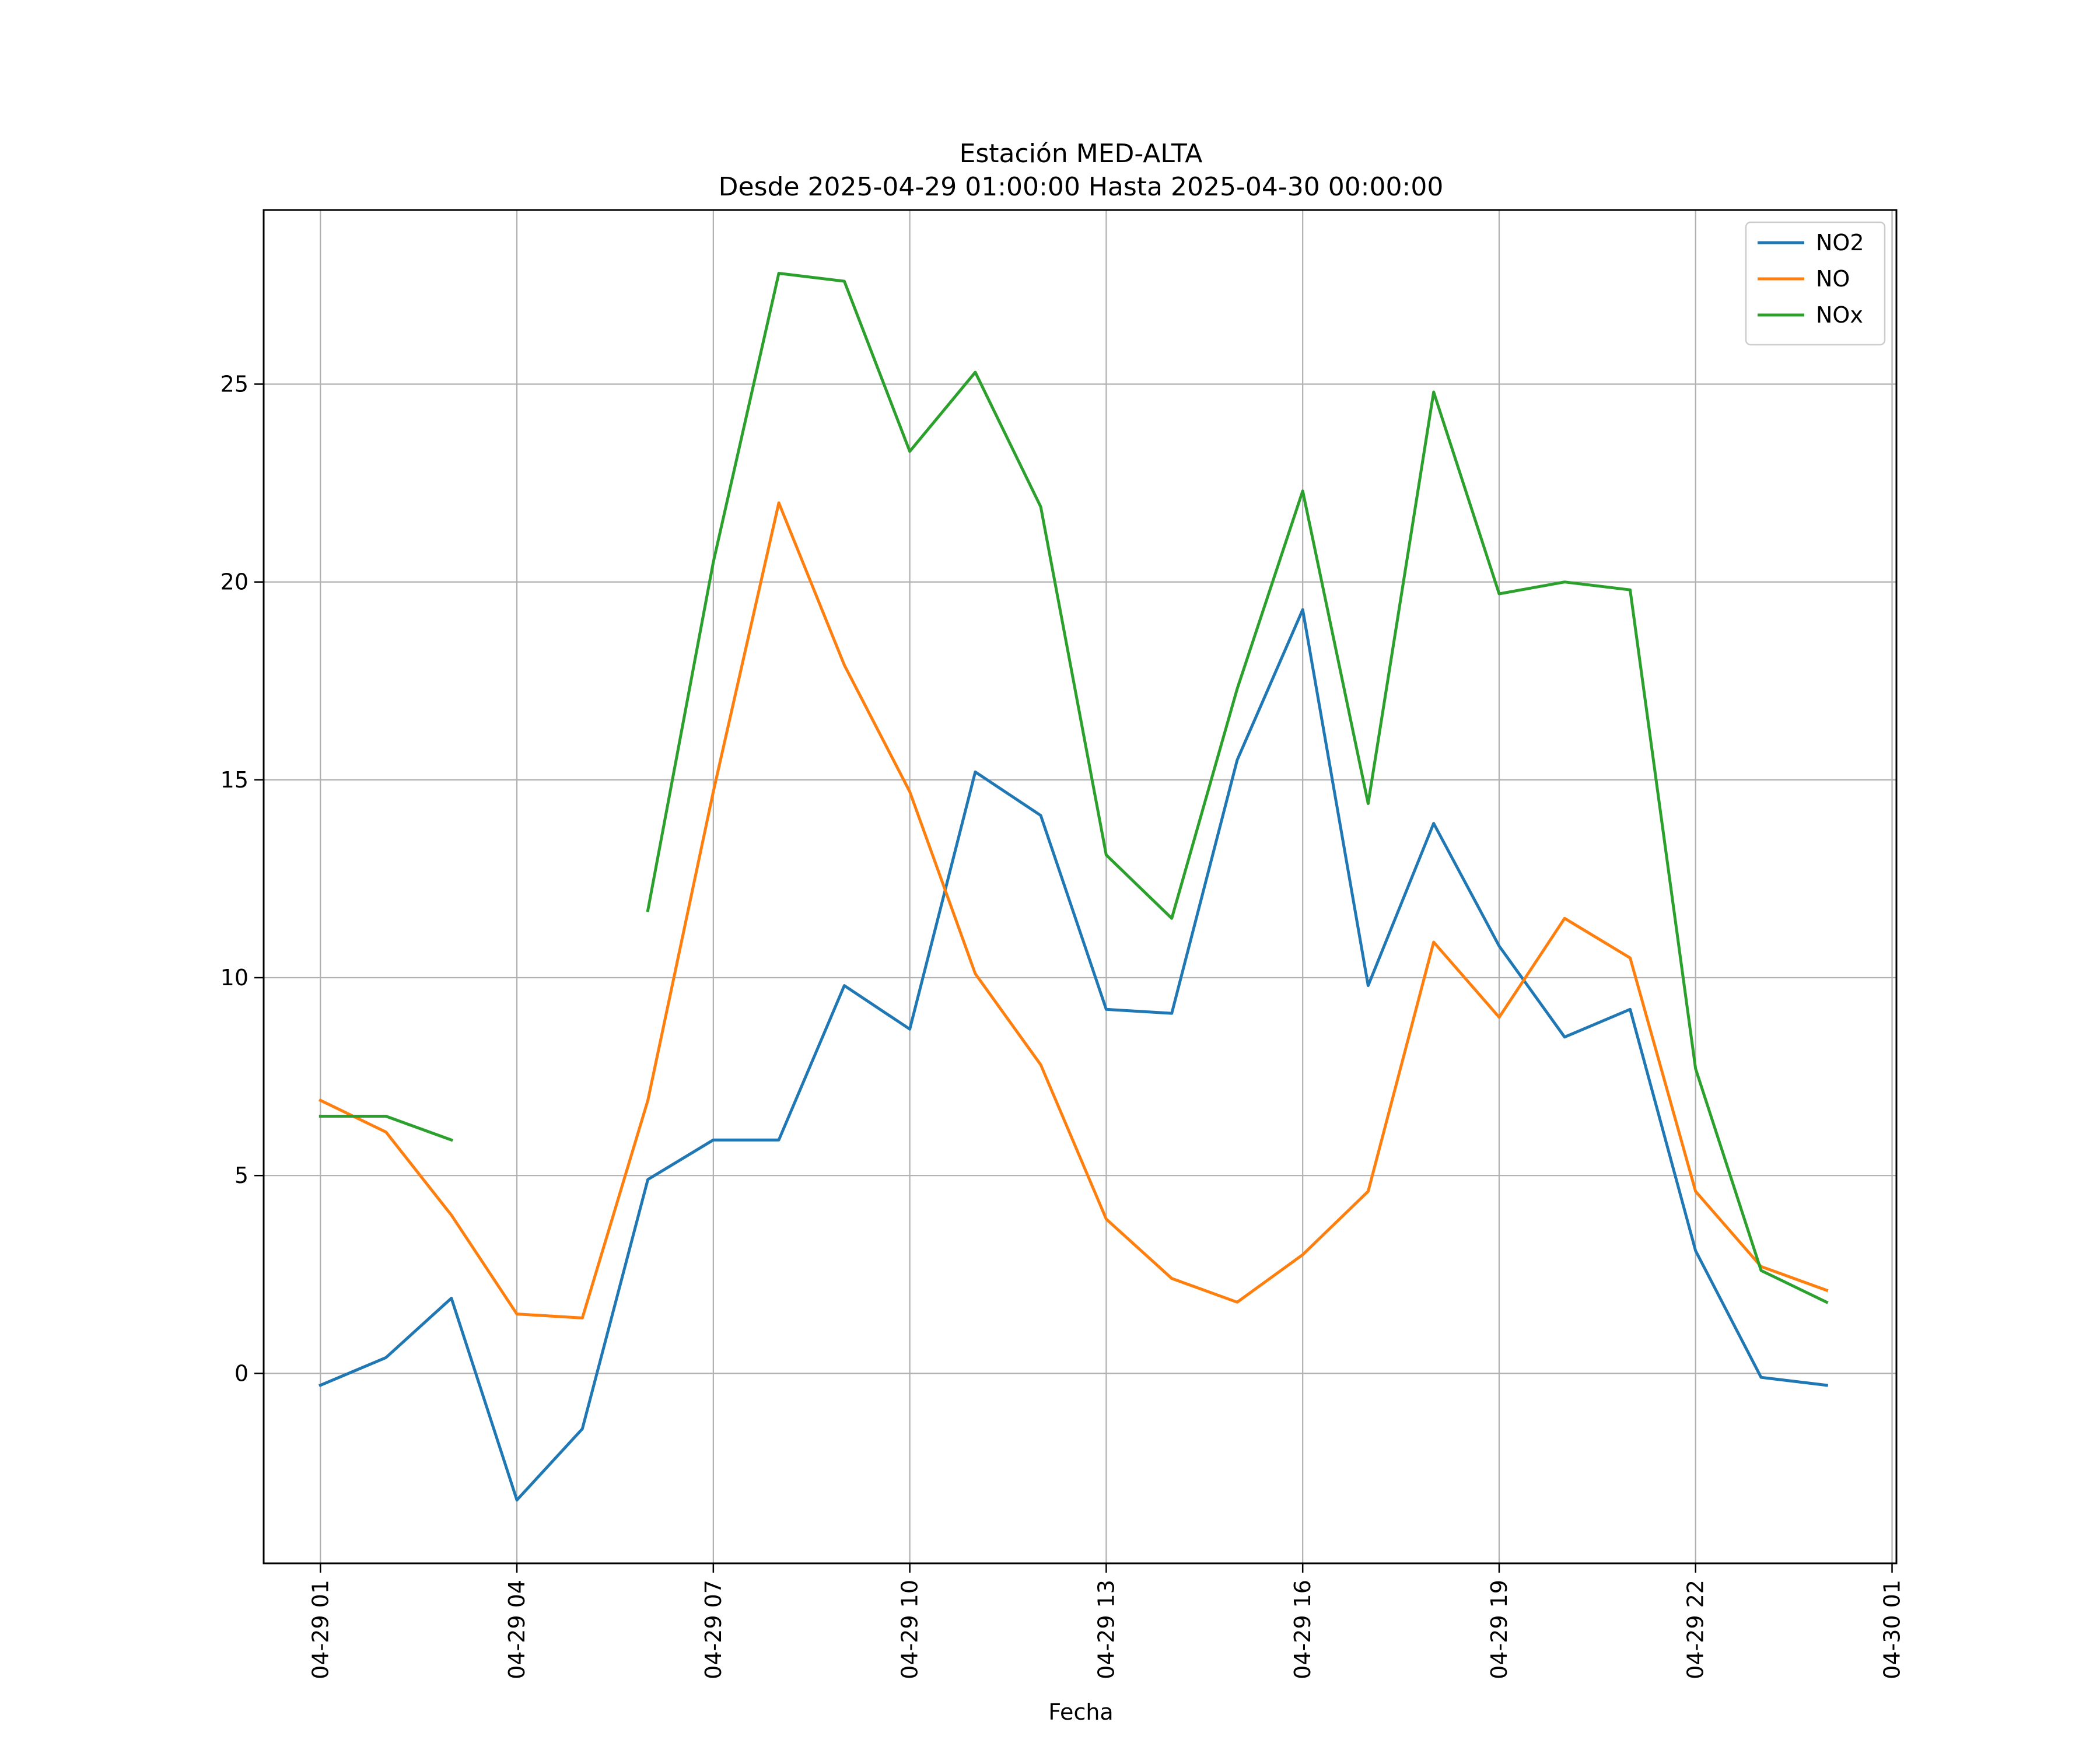 The height and width of the screenshot is (1750, 2100). I want to click on y-tick-label: 25, so click(235, 384).